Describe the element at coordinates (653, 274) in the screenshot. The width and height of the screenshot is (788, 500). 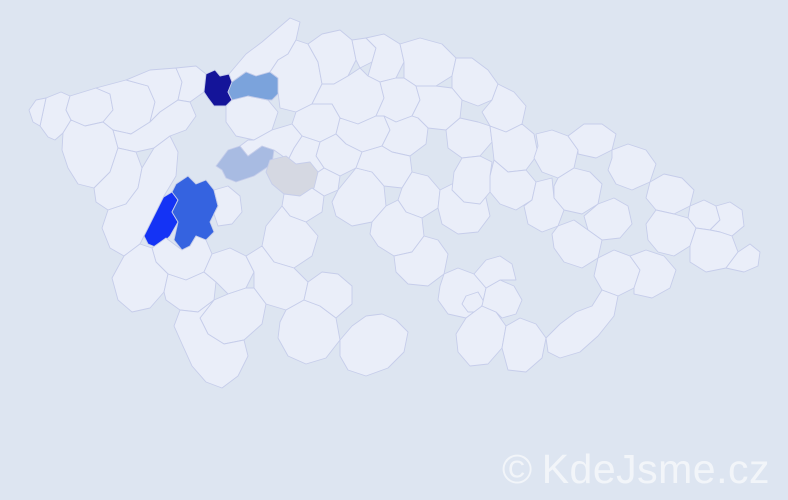
I see `district-vsetin` at that location.